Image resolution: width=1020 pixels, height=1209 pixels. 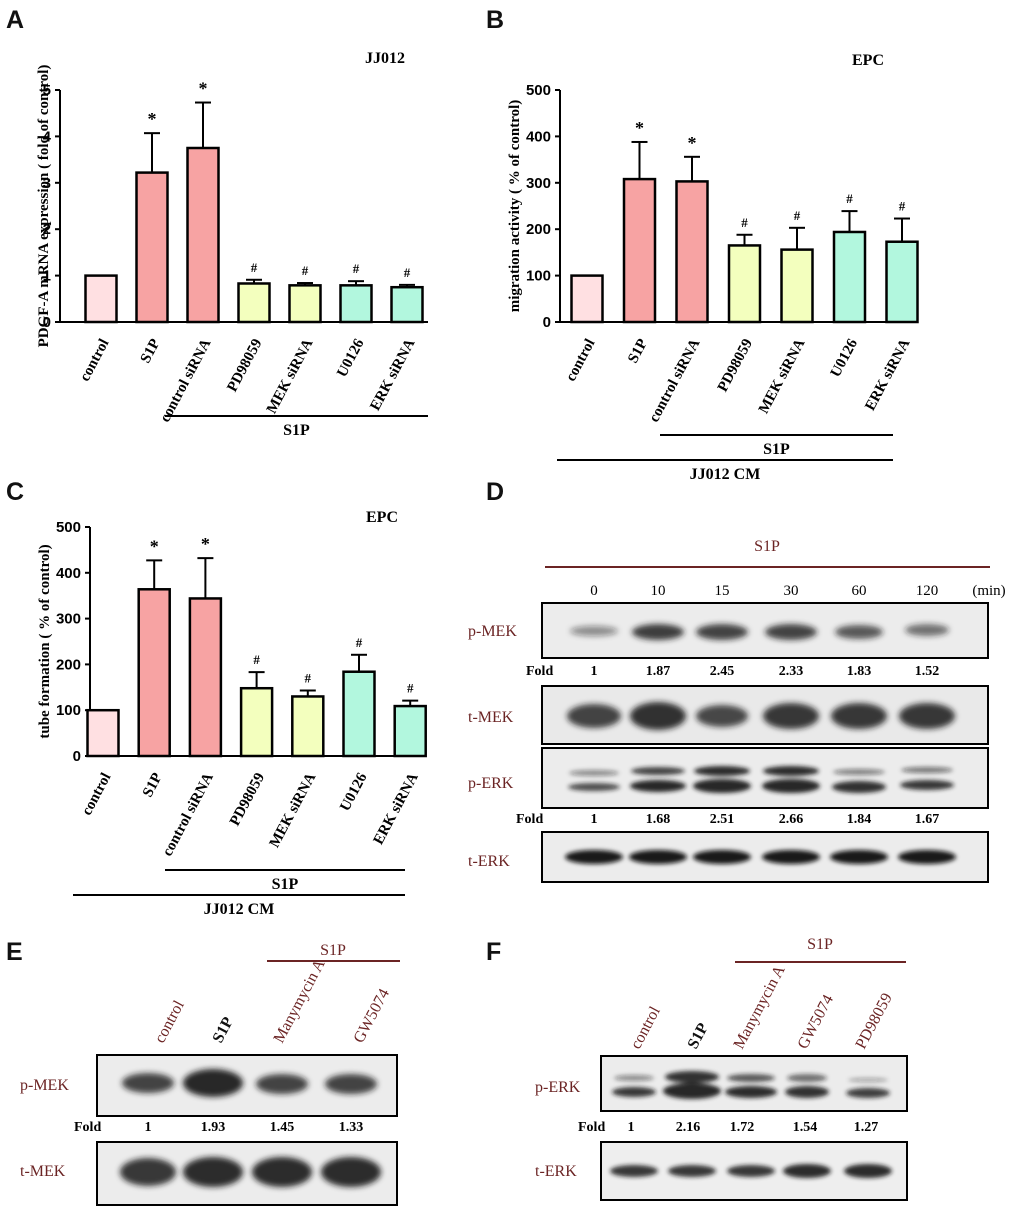 I want to click on blot-d-pmek-fold: 1.87, so click(x=658, y=671).